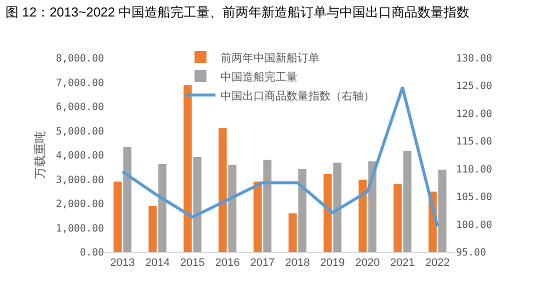 The image size is (550, 294). Describe the element at coordinates (40, 155) in the screenshot. I see `y-axis-title: 万载重吨` at that location.